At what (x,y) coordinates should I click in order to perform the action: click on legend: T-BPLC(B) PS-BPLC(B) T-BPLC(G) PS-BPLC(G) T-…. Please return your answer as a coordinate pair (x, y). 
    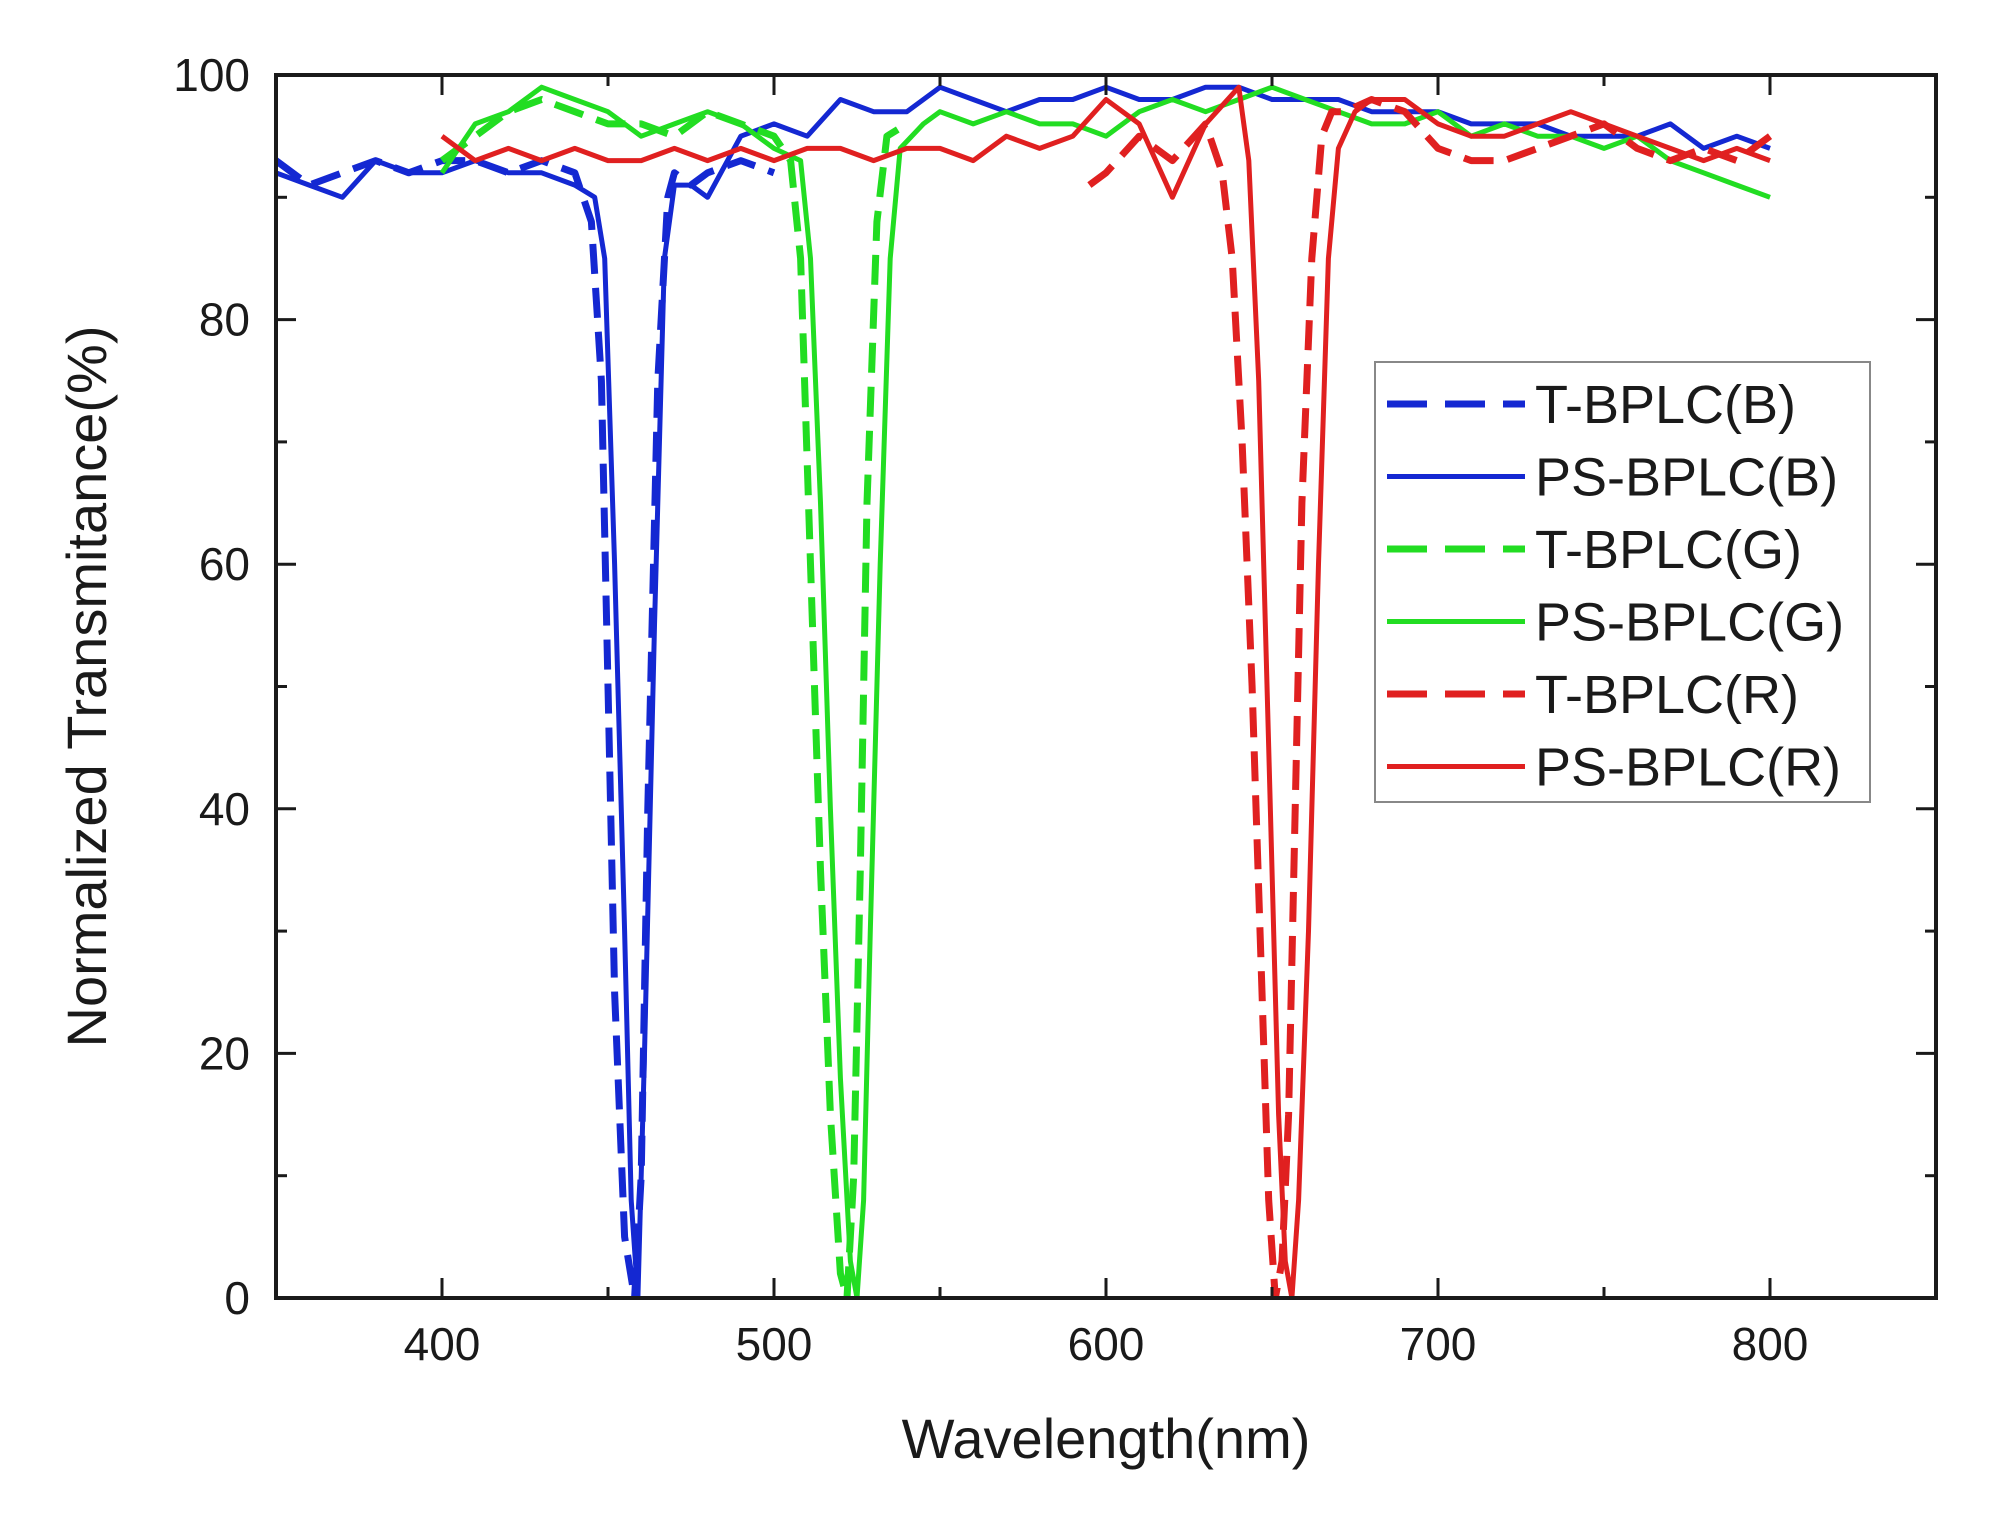
    Looking at the image, I should click on (1622, 582).